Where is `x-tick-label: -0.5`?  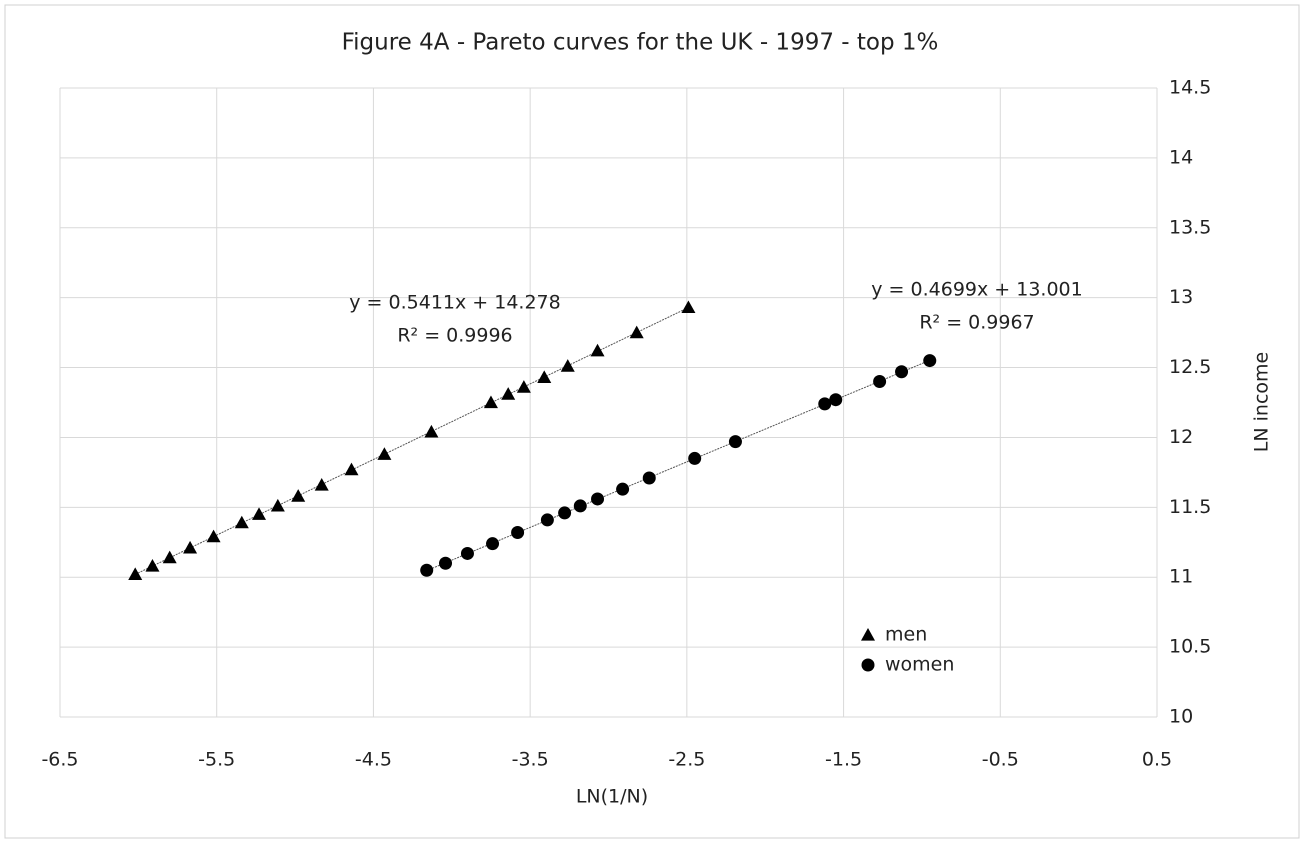 x-tick-label: -0.5 is located at coordinates (1000, 760).